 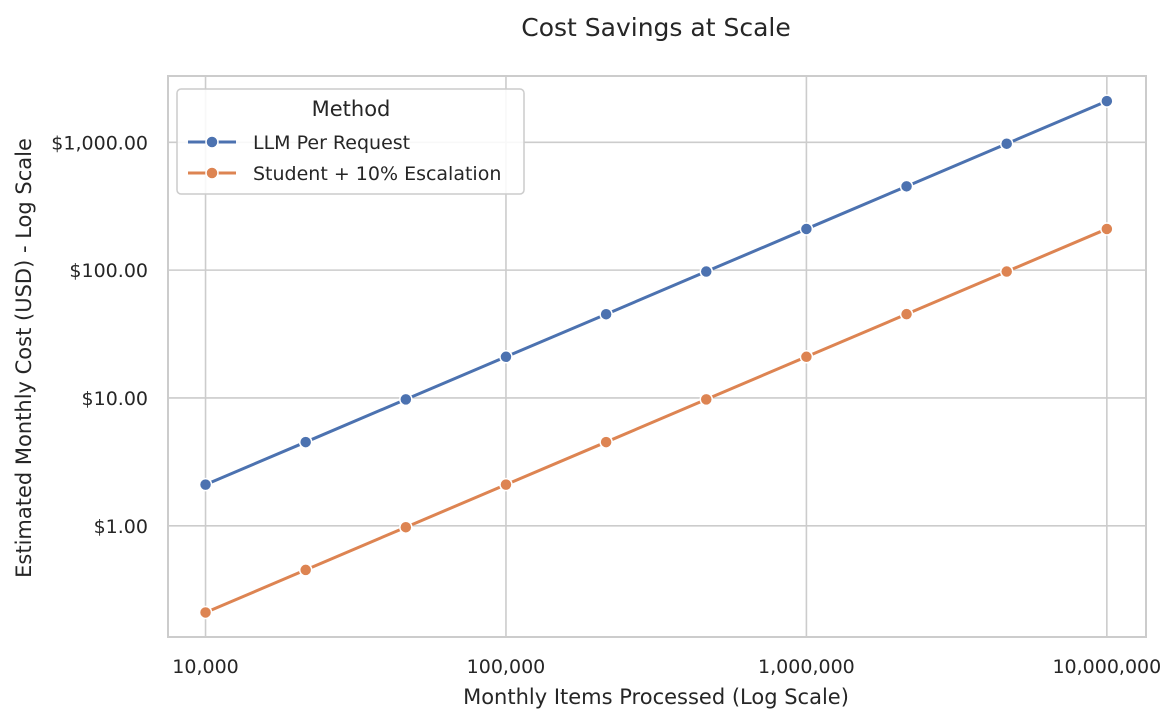 What do you see at coordinates (377, 174) in the screenshot?
I see `legend-label: Student + 10% Escalation` at bounding box center [377, 174].